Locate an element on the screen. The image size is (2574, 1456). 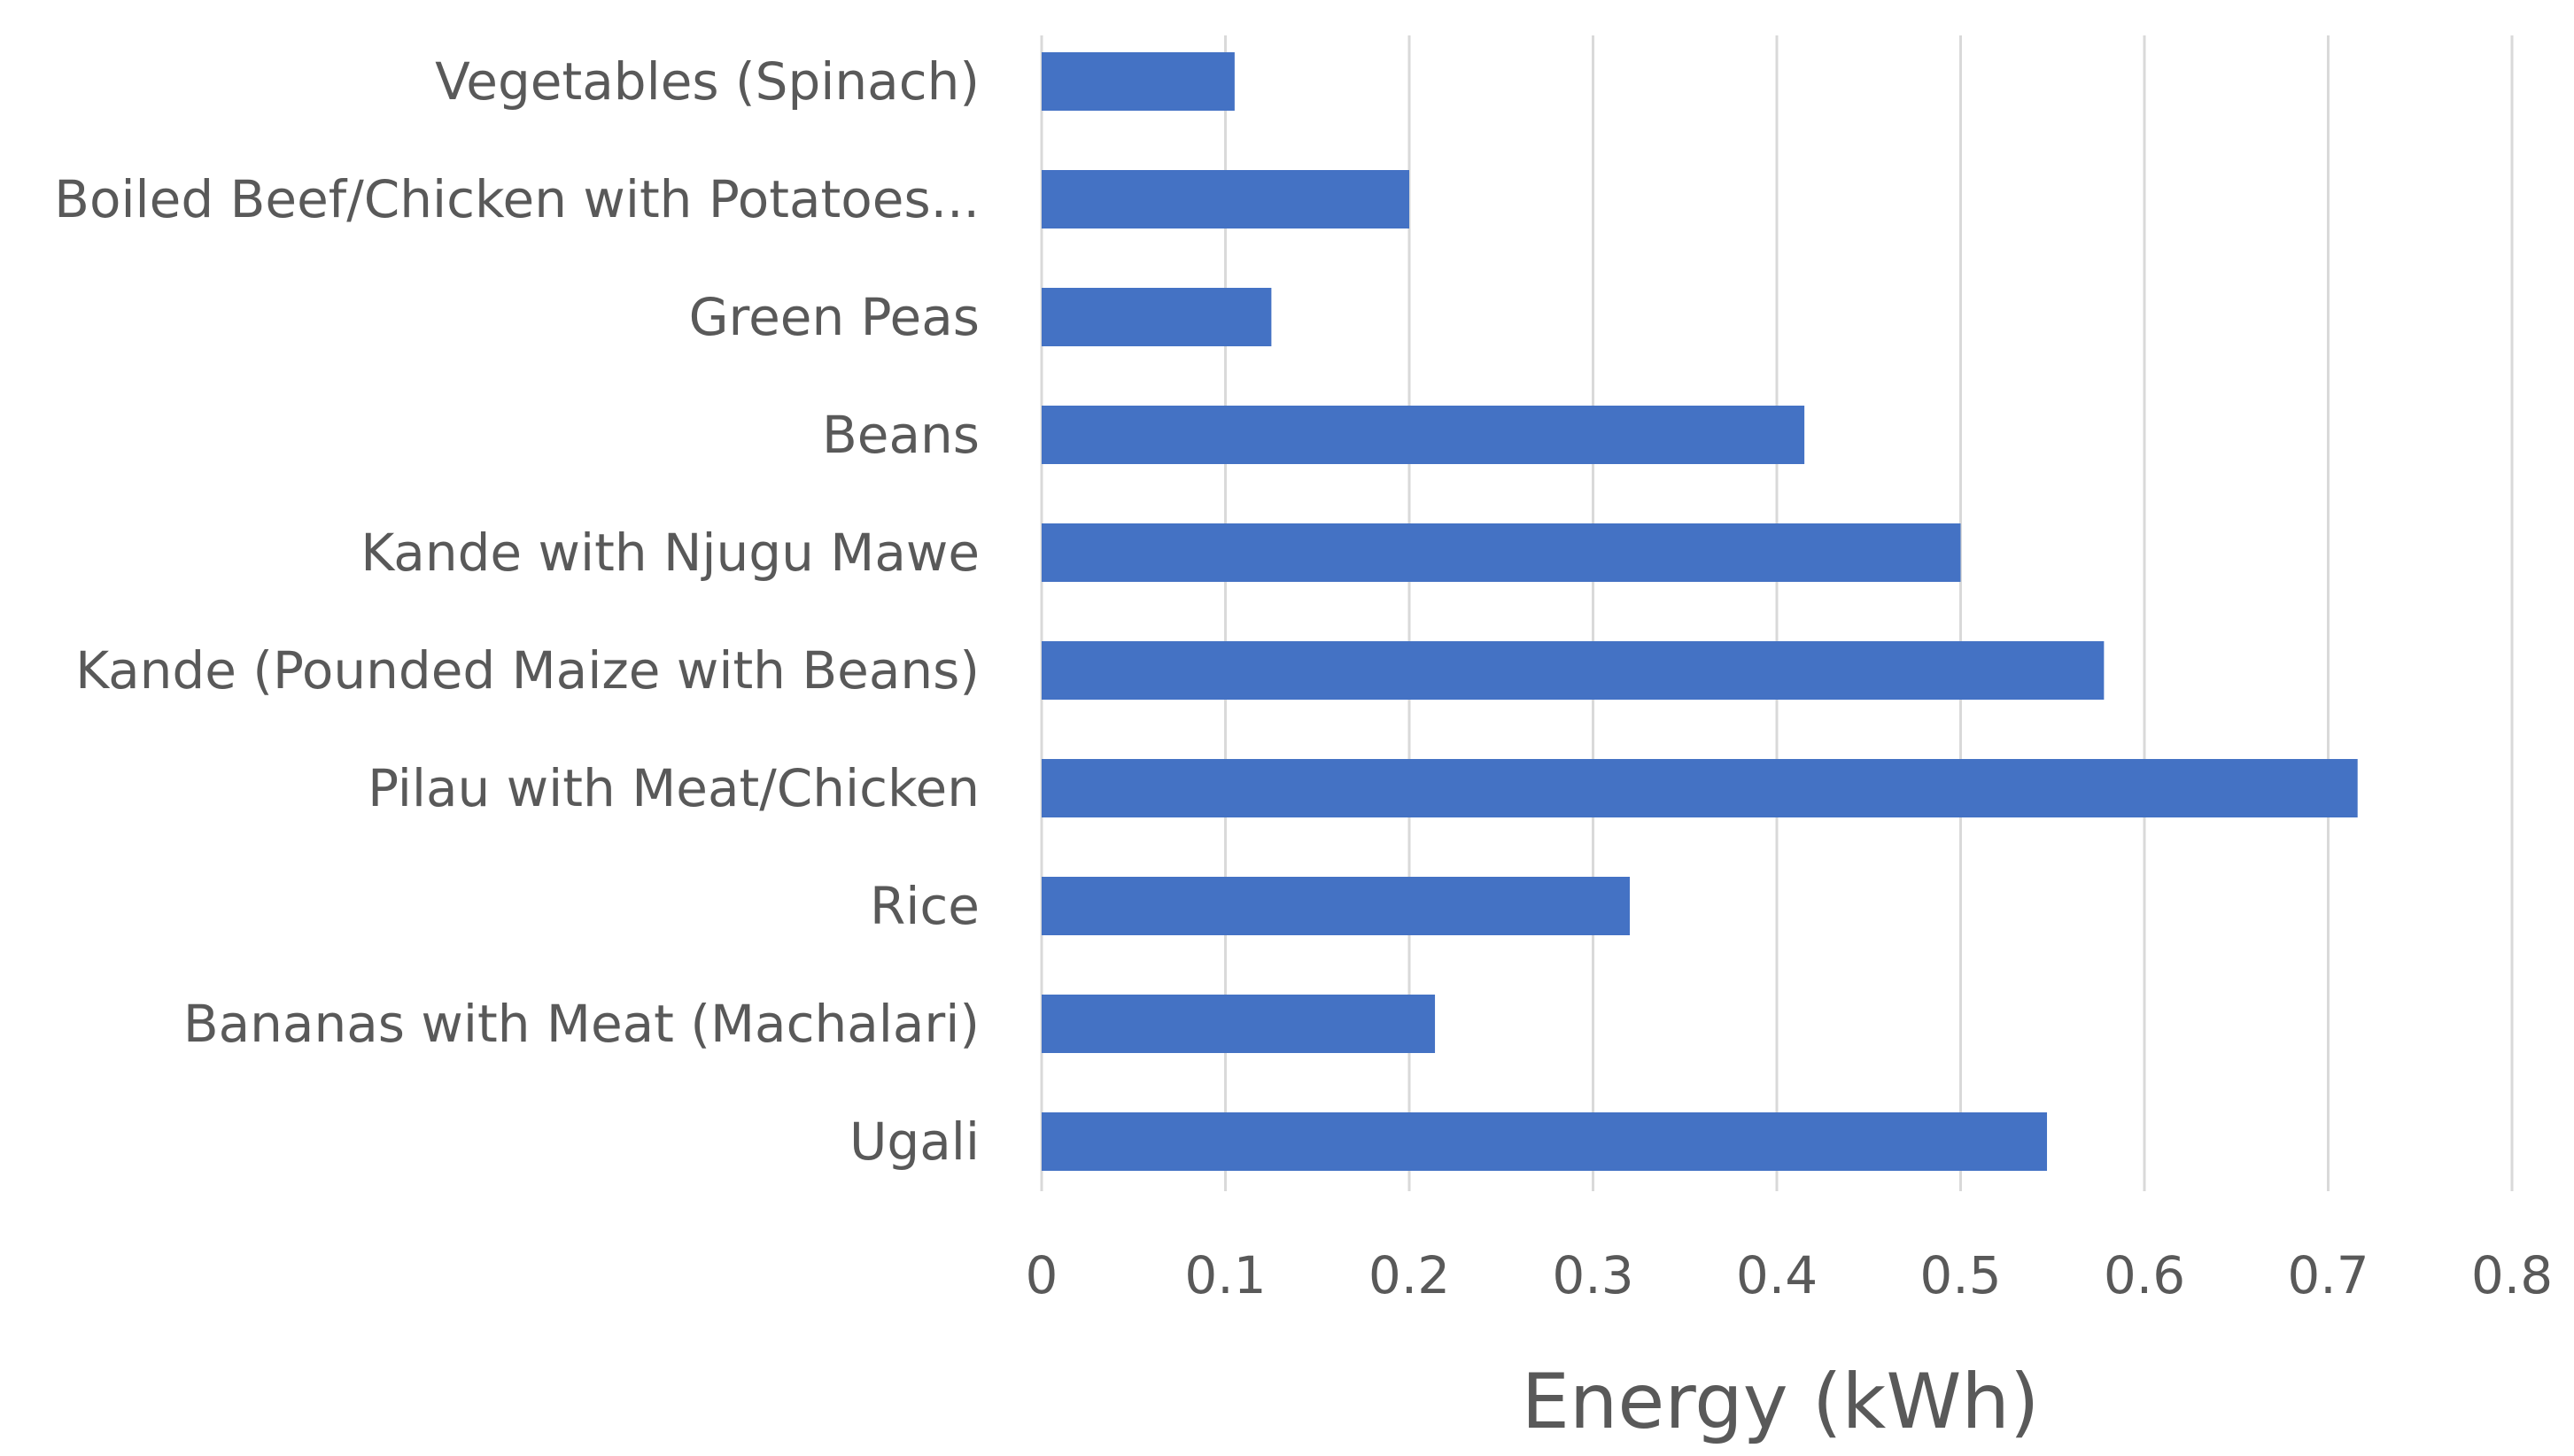
x-tick-label: 0.3 is located at coordinates (1592, 1275).